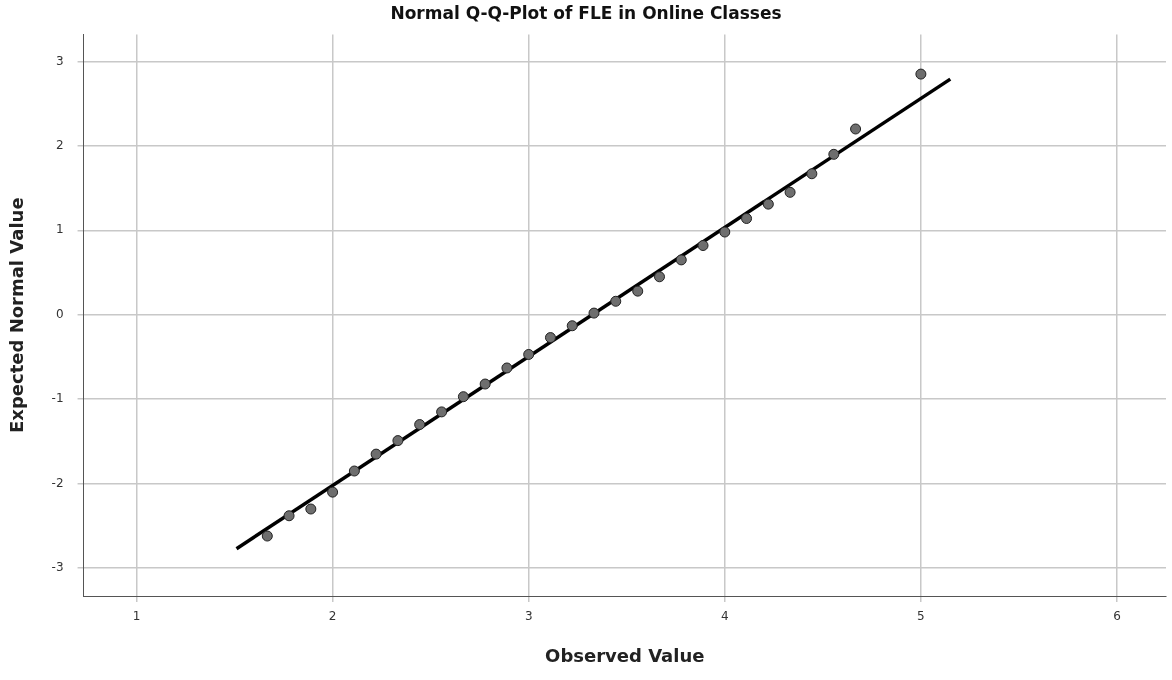 The image size is (1172, 680). I want to click on y-axis-title: Expected Normal Value, so click(17, 315).